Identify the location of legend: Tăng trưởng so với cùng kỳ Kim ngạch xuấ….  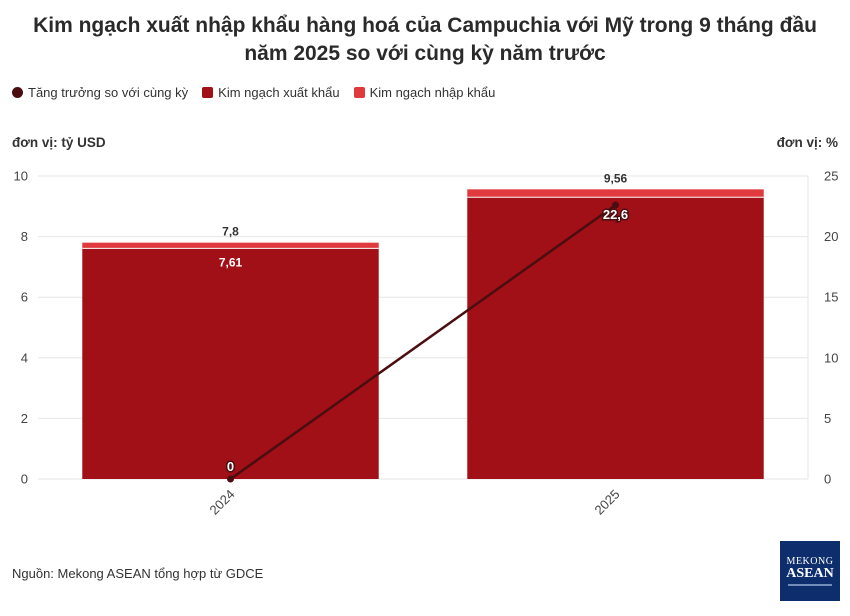
(253, 92).